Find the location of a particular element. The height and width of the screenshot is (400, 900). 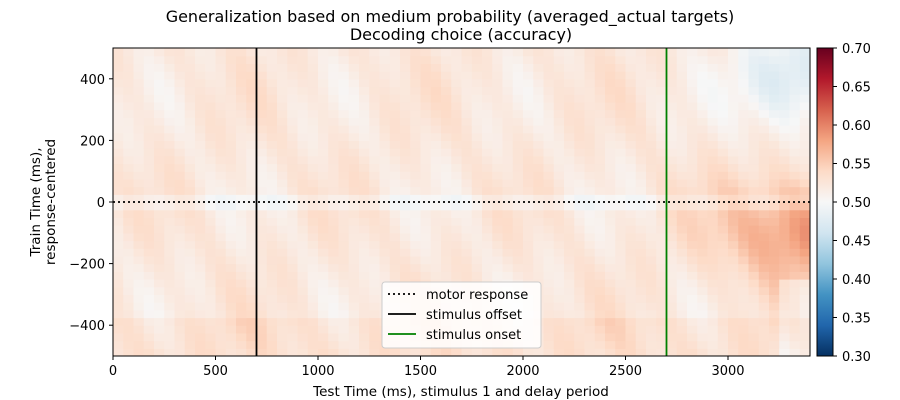

x-axis: 0 500 1000 1500 2000 2500 3000 is located at coordinates (427, 367).